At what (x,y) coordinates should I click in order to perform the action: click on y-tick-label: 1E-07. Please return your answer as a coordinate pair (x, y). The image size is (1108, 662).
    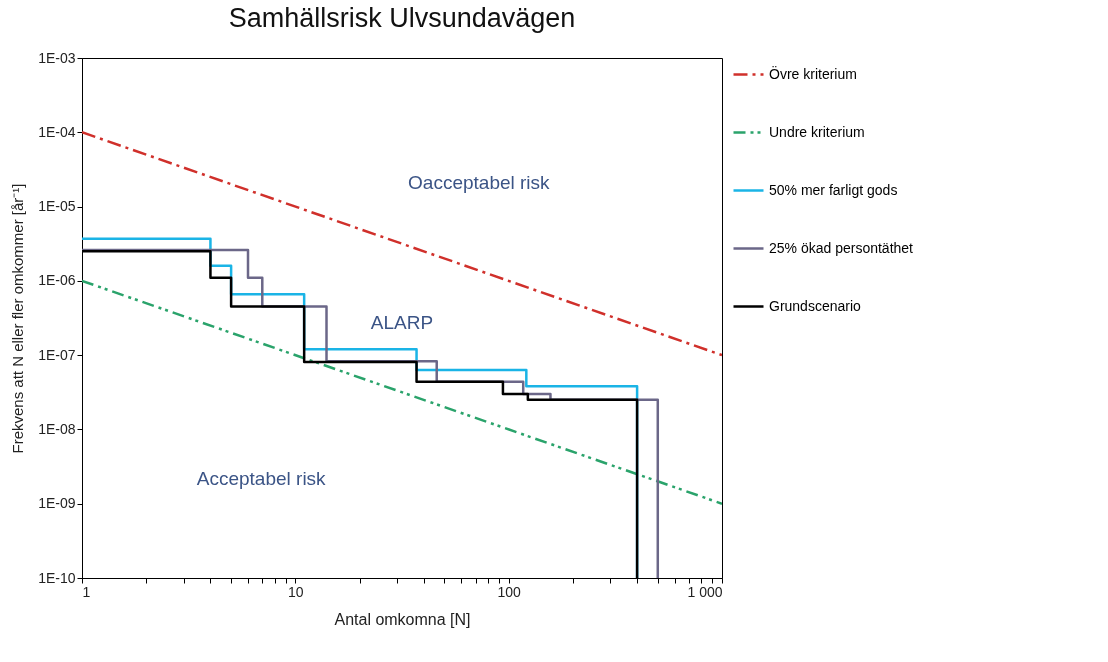
    Looking at the image, I should click on (57, 354).